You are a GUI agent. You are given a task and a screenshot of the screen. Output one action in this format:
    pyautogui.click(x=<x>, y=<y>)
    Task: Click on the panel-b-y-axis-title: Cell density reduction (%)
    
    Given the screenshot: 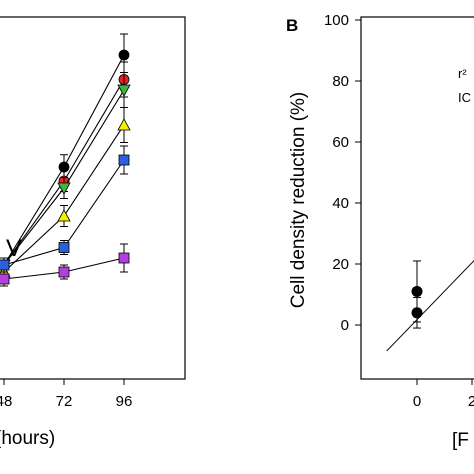 What is the action you would take?
    pyautogui.click(x=298, y=200)
    